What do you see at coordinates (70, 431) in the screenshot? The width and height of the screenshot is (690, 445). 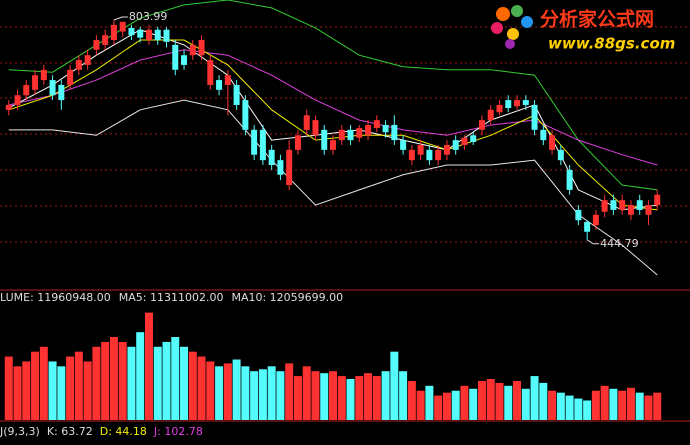 I see `kdj-label: K: 63.72` at bounding box center [70, 431].